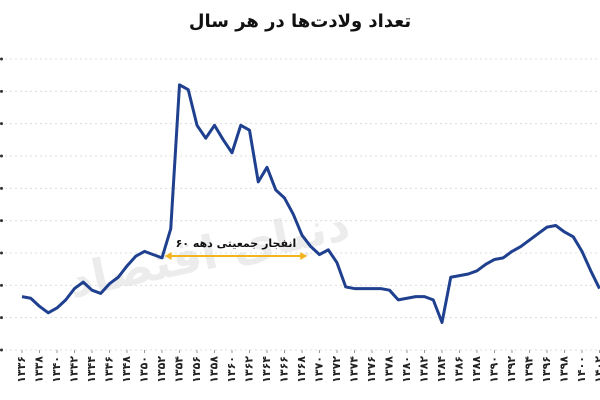 Image resolution: width=600 pixels, height=400 pixels. Describe the element at coordinates (301, 369) in the screenshot. I see `x-tick-label: ۱۳۶۸` at that location.